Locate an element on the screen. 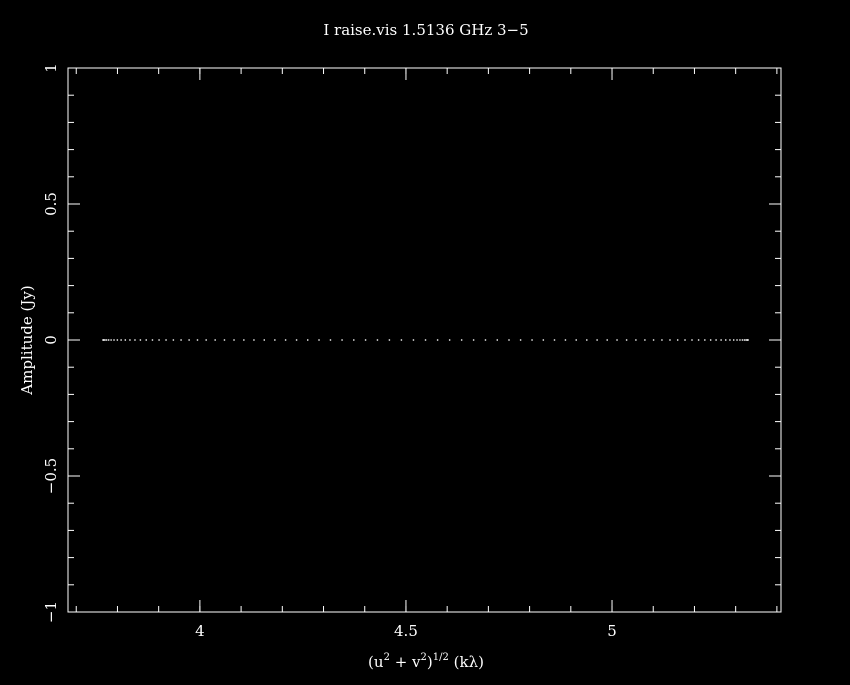 Image resolution: width=850 pixels, height=685 pixels. y-tick-label: 0 is located at coordinates (51, 340).